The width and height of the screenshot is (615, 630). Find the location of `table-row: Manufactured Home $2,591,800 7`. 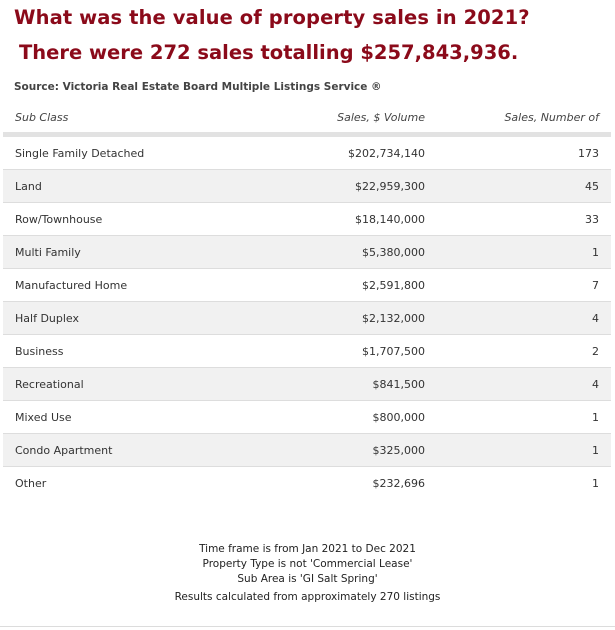

table-row: Manufactured Home $2,591,800 7 is located at coordinates (307, 285).